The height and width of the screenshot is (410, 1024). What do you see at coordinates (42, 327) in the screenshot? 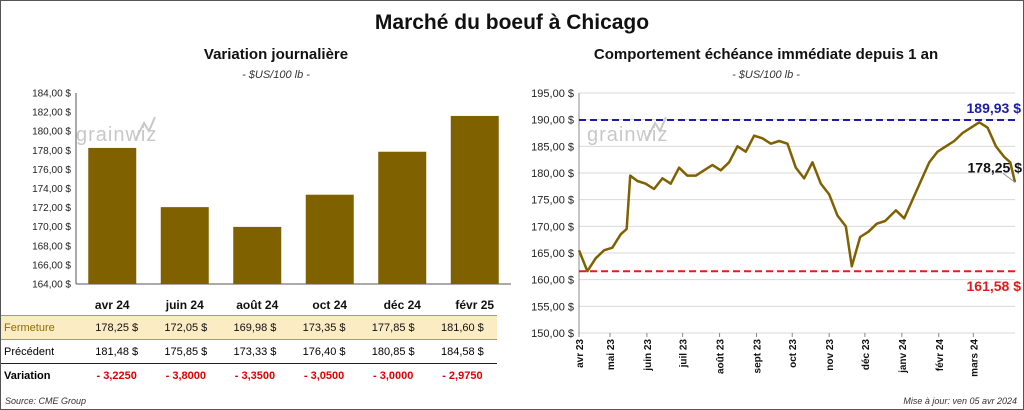
I see `row-label: Fermeture` at bounding box center [42, 327].